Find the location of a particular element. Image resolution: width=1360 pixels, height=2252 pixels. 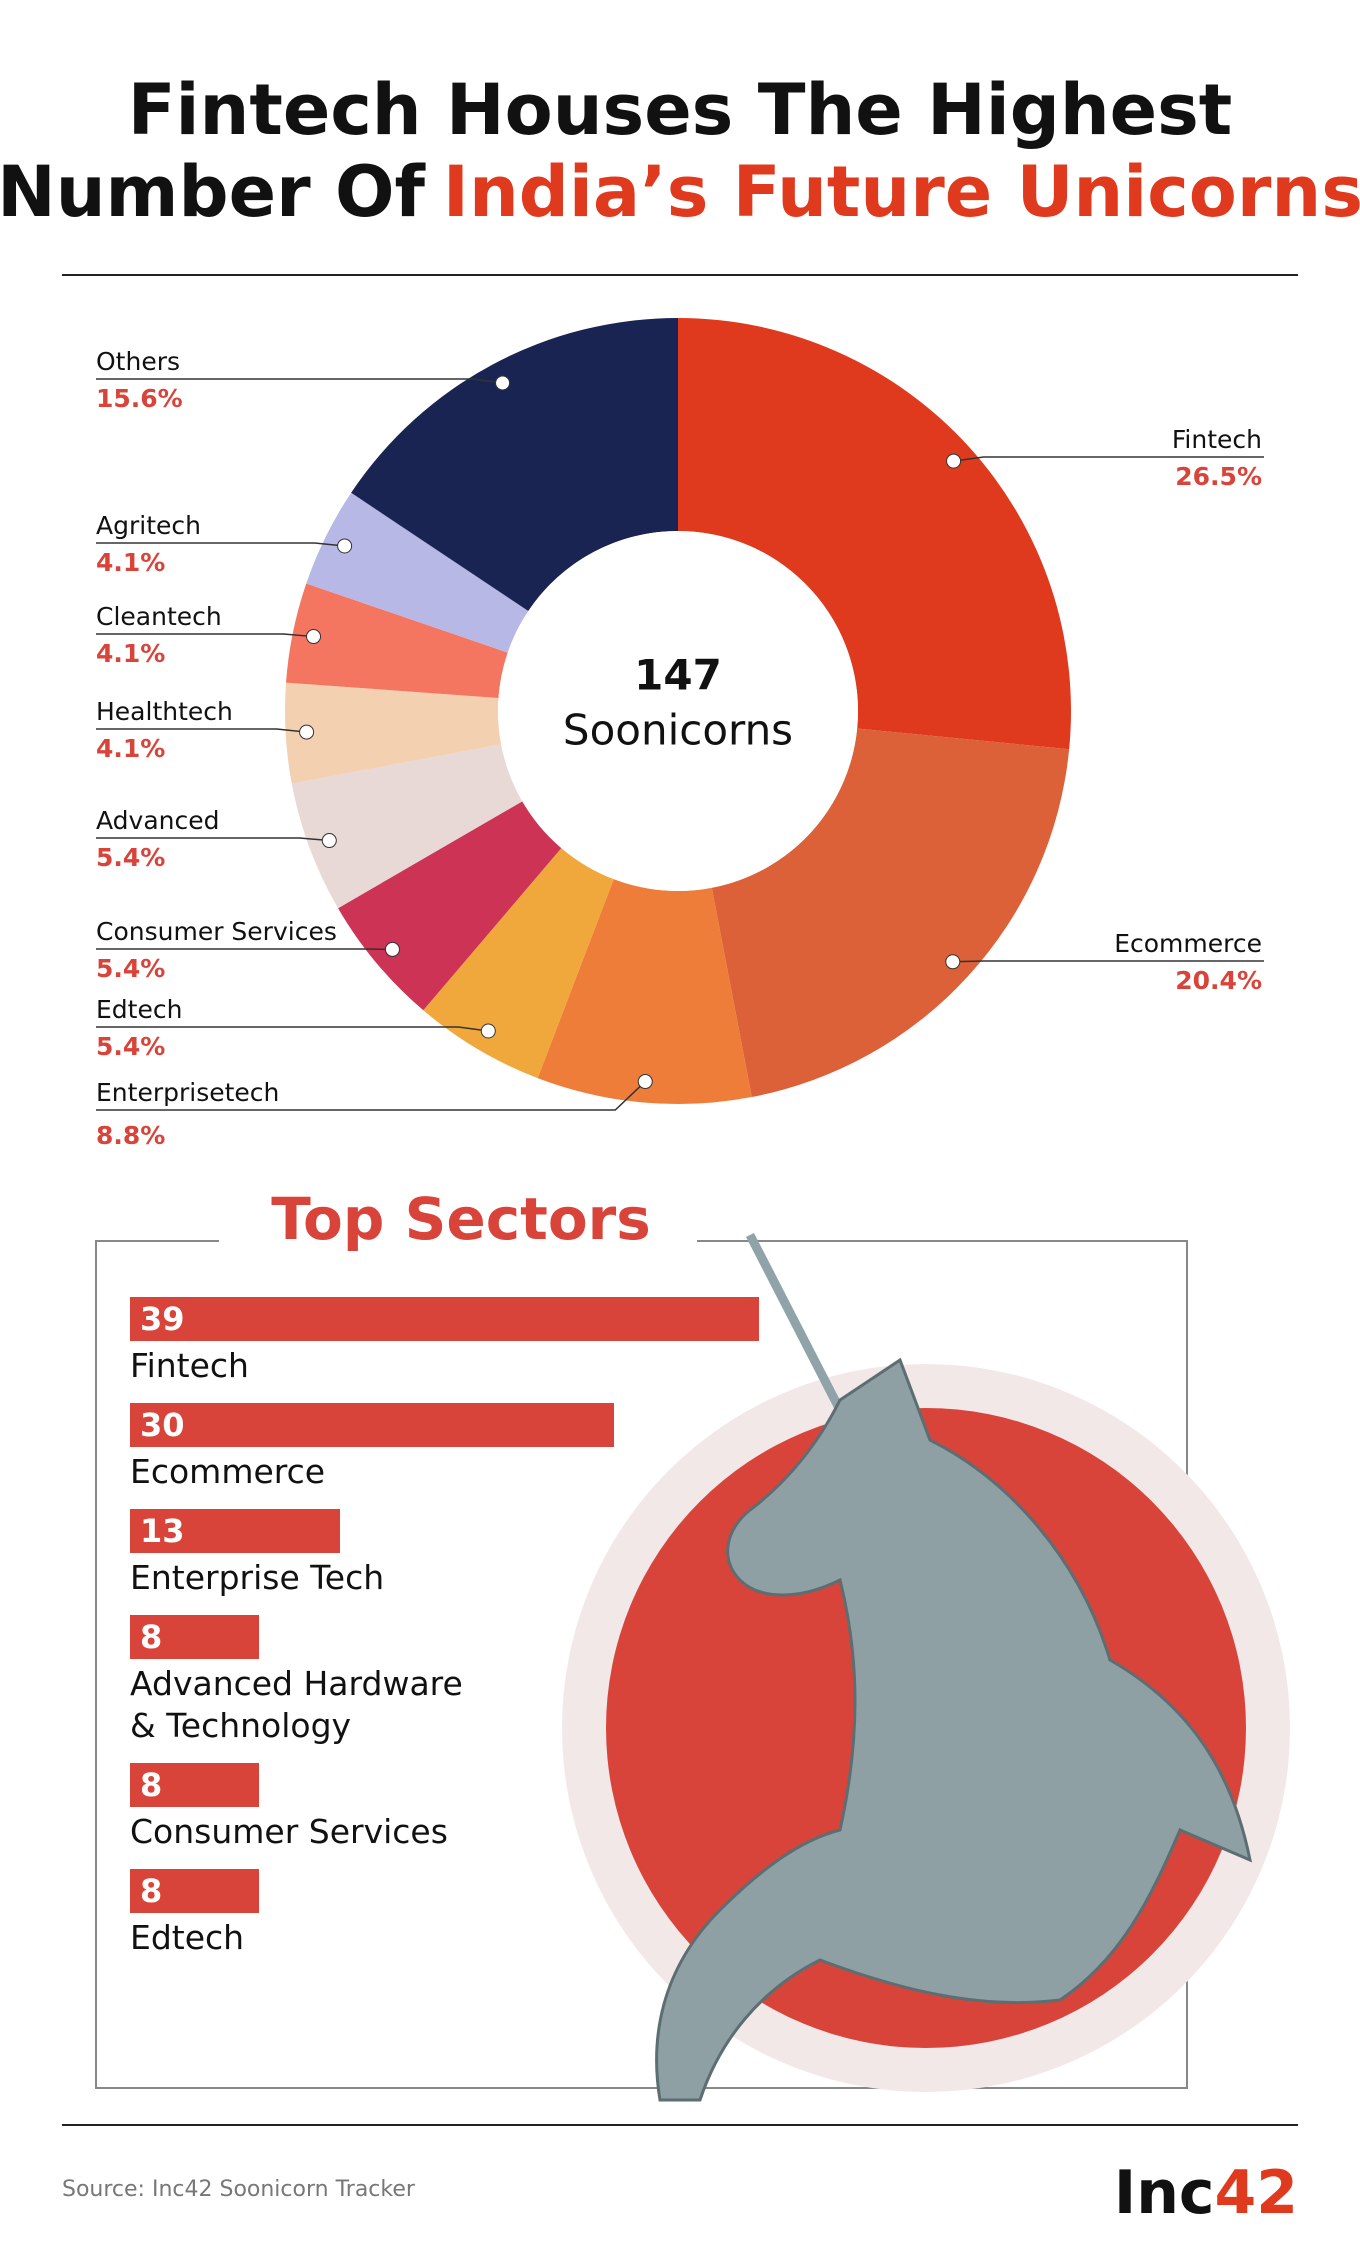

bar-label: Ecommerce is located at coordinates (228, 1471).